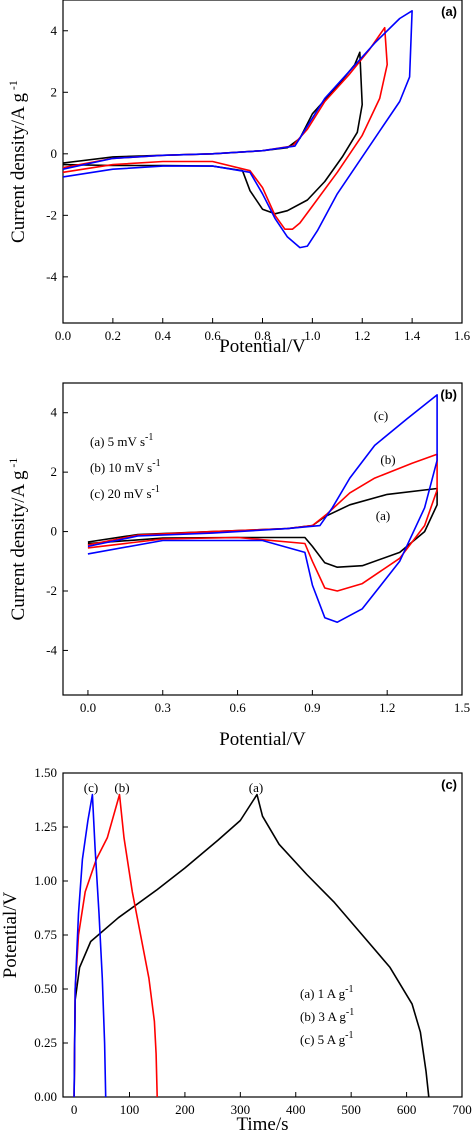  I want to click on x-tick-label: 300, so click(241, 1109).